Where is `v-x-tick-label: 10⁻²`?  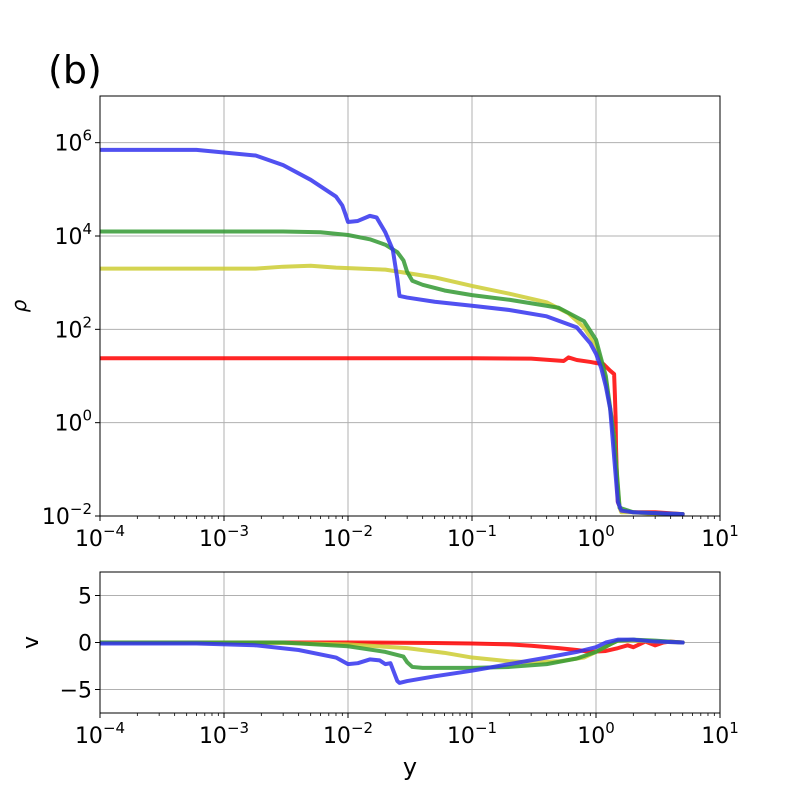 v-x-tick-label: 10⁻² is located at coordinates (348, 734).